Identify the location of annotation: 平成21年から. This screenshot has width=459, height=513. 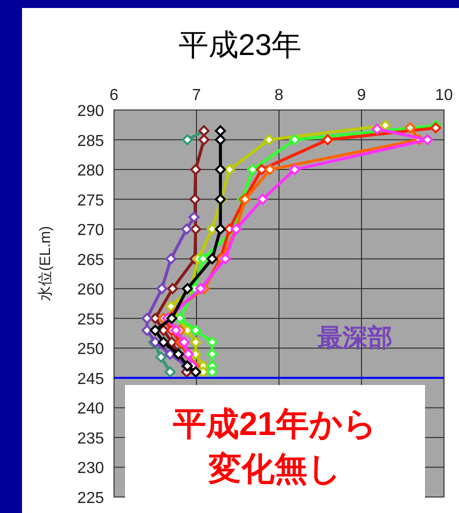
(274, 423).